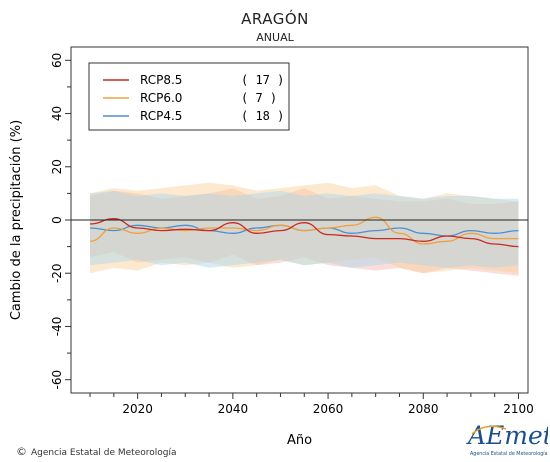 This screenshot has height=462, width=550. What do you see at coordinates (259, 98) in the screenshot?
I see `legend-count: ( 7 )` at bounding box center [259, 98].